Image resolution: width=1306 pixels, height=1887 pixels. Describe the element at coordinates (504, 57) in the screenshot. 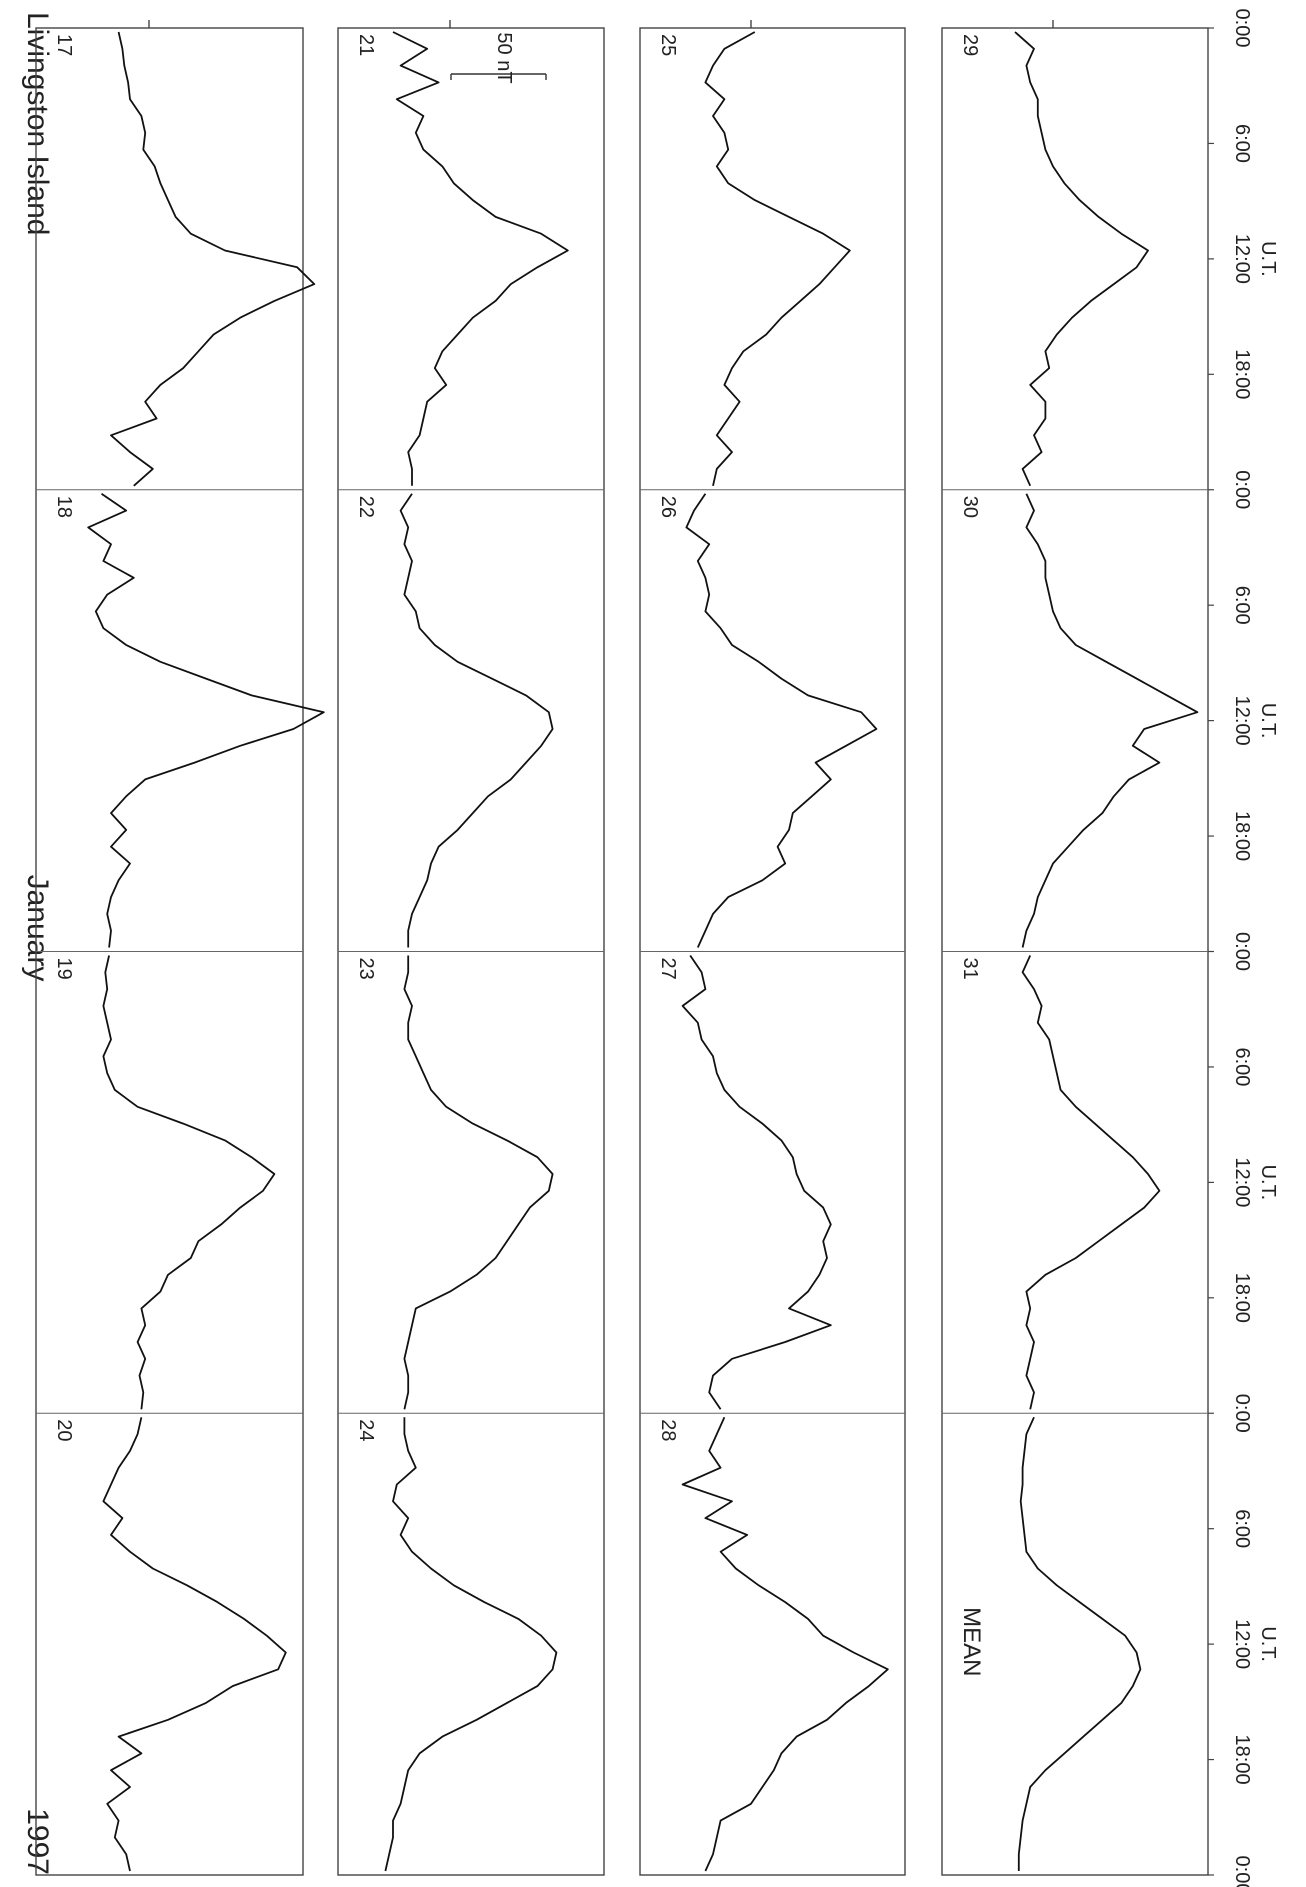

I see `scale-bar-label: 50 nT` at that location.